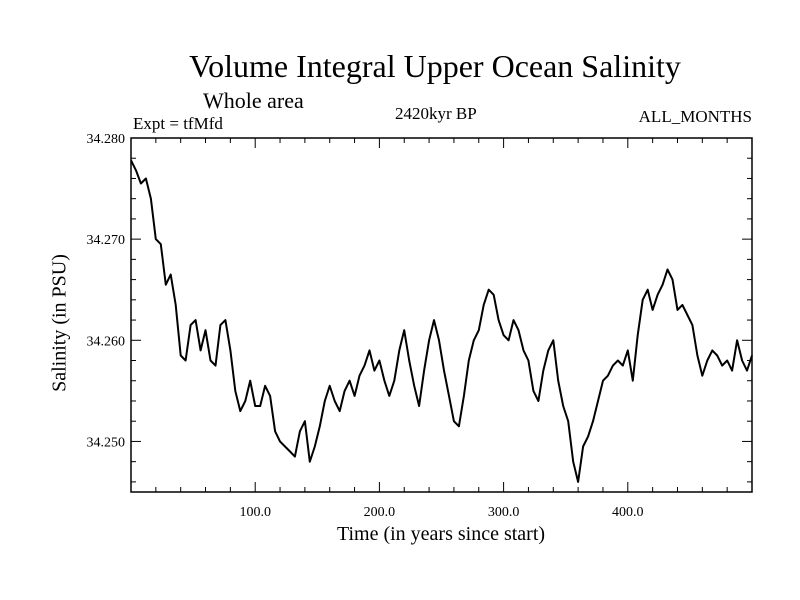 The height and width of the screenshot is (600, 800). I want to click on x-tick-label: 100.0, so click(255, 512).